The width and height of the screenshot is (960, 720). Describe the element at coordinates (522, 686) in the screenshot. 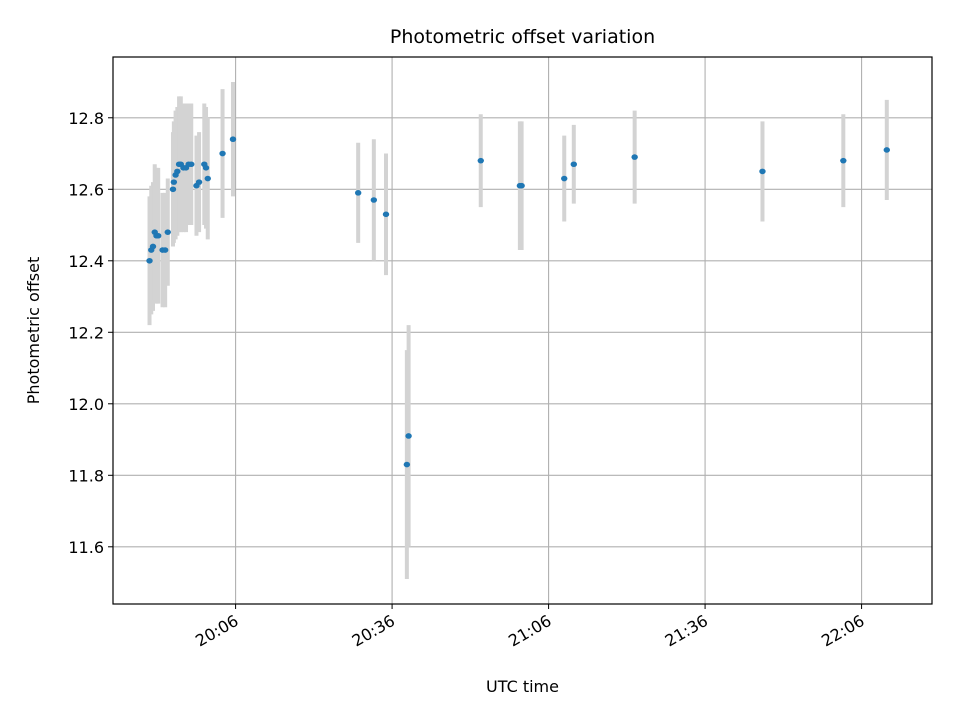

I see `x-axis-label: UTC time` at that location.